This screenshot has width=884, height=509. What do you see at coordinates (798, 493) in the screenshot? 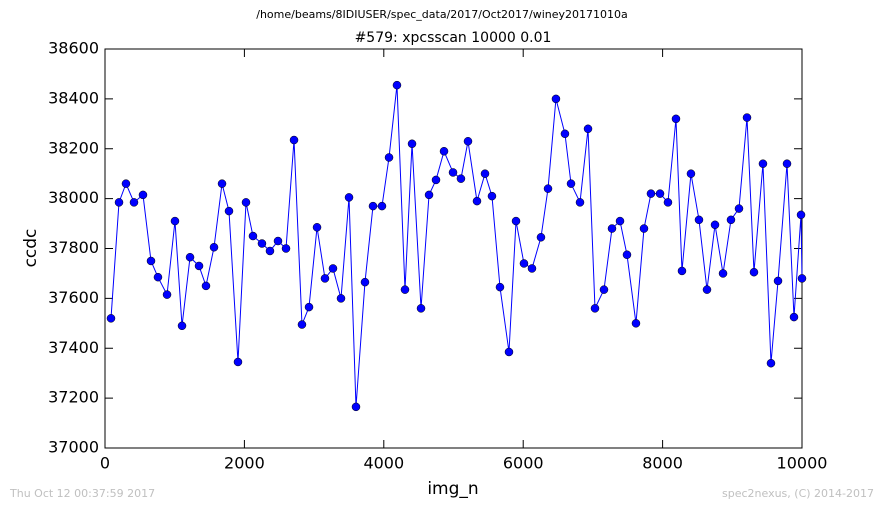
I see `footer-right: spec2nexus, (C) 2014-2017` at bounding box center [798, 493].